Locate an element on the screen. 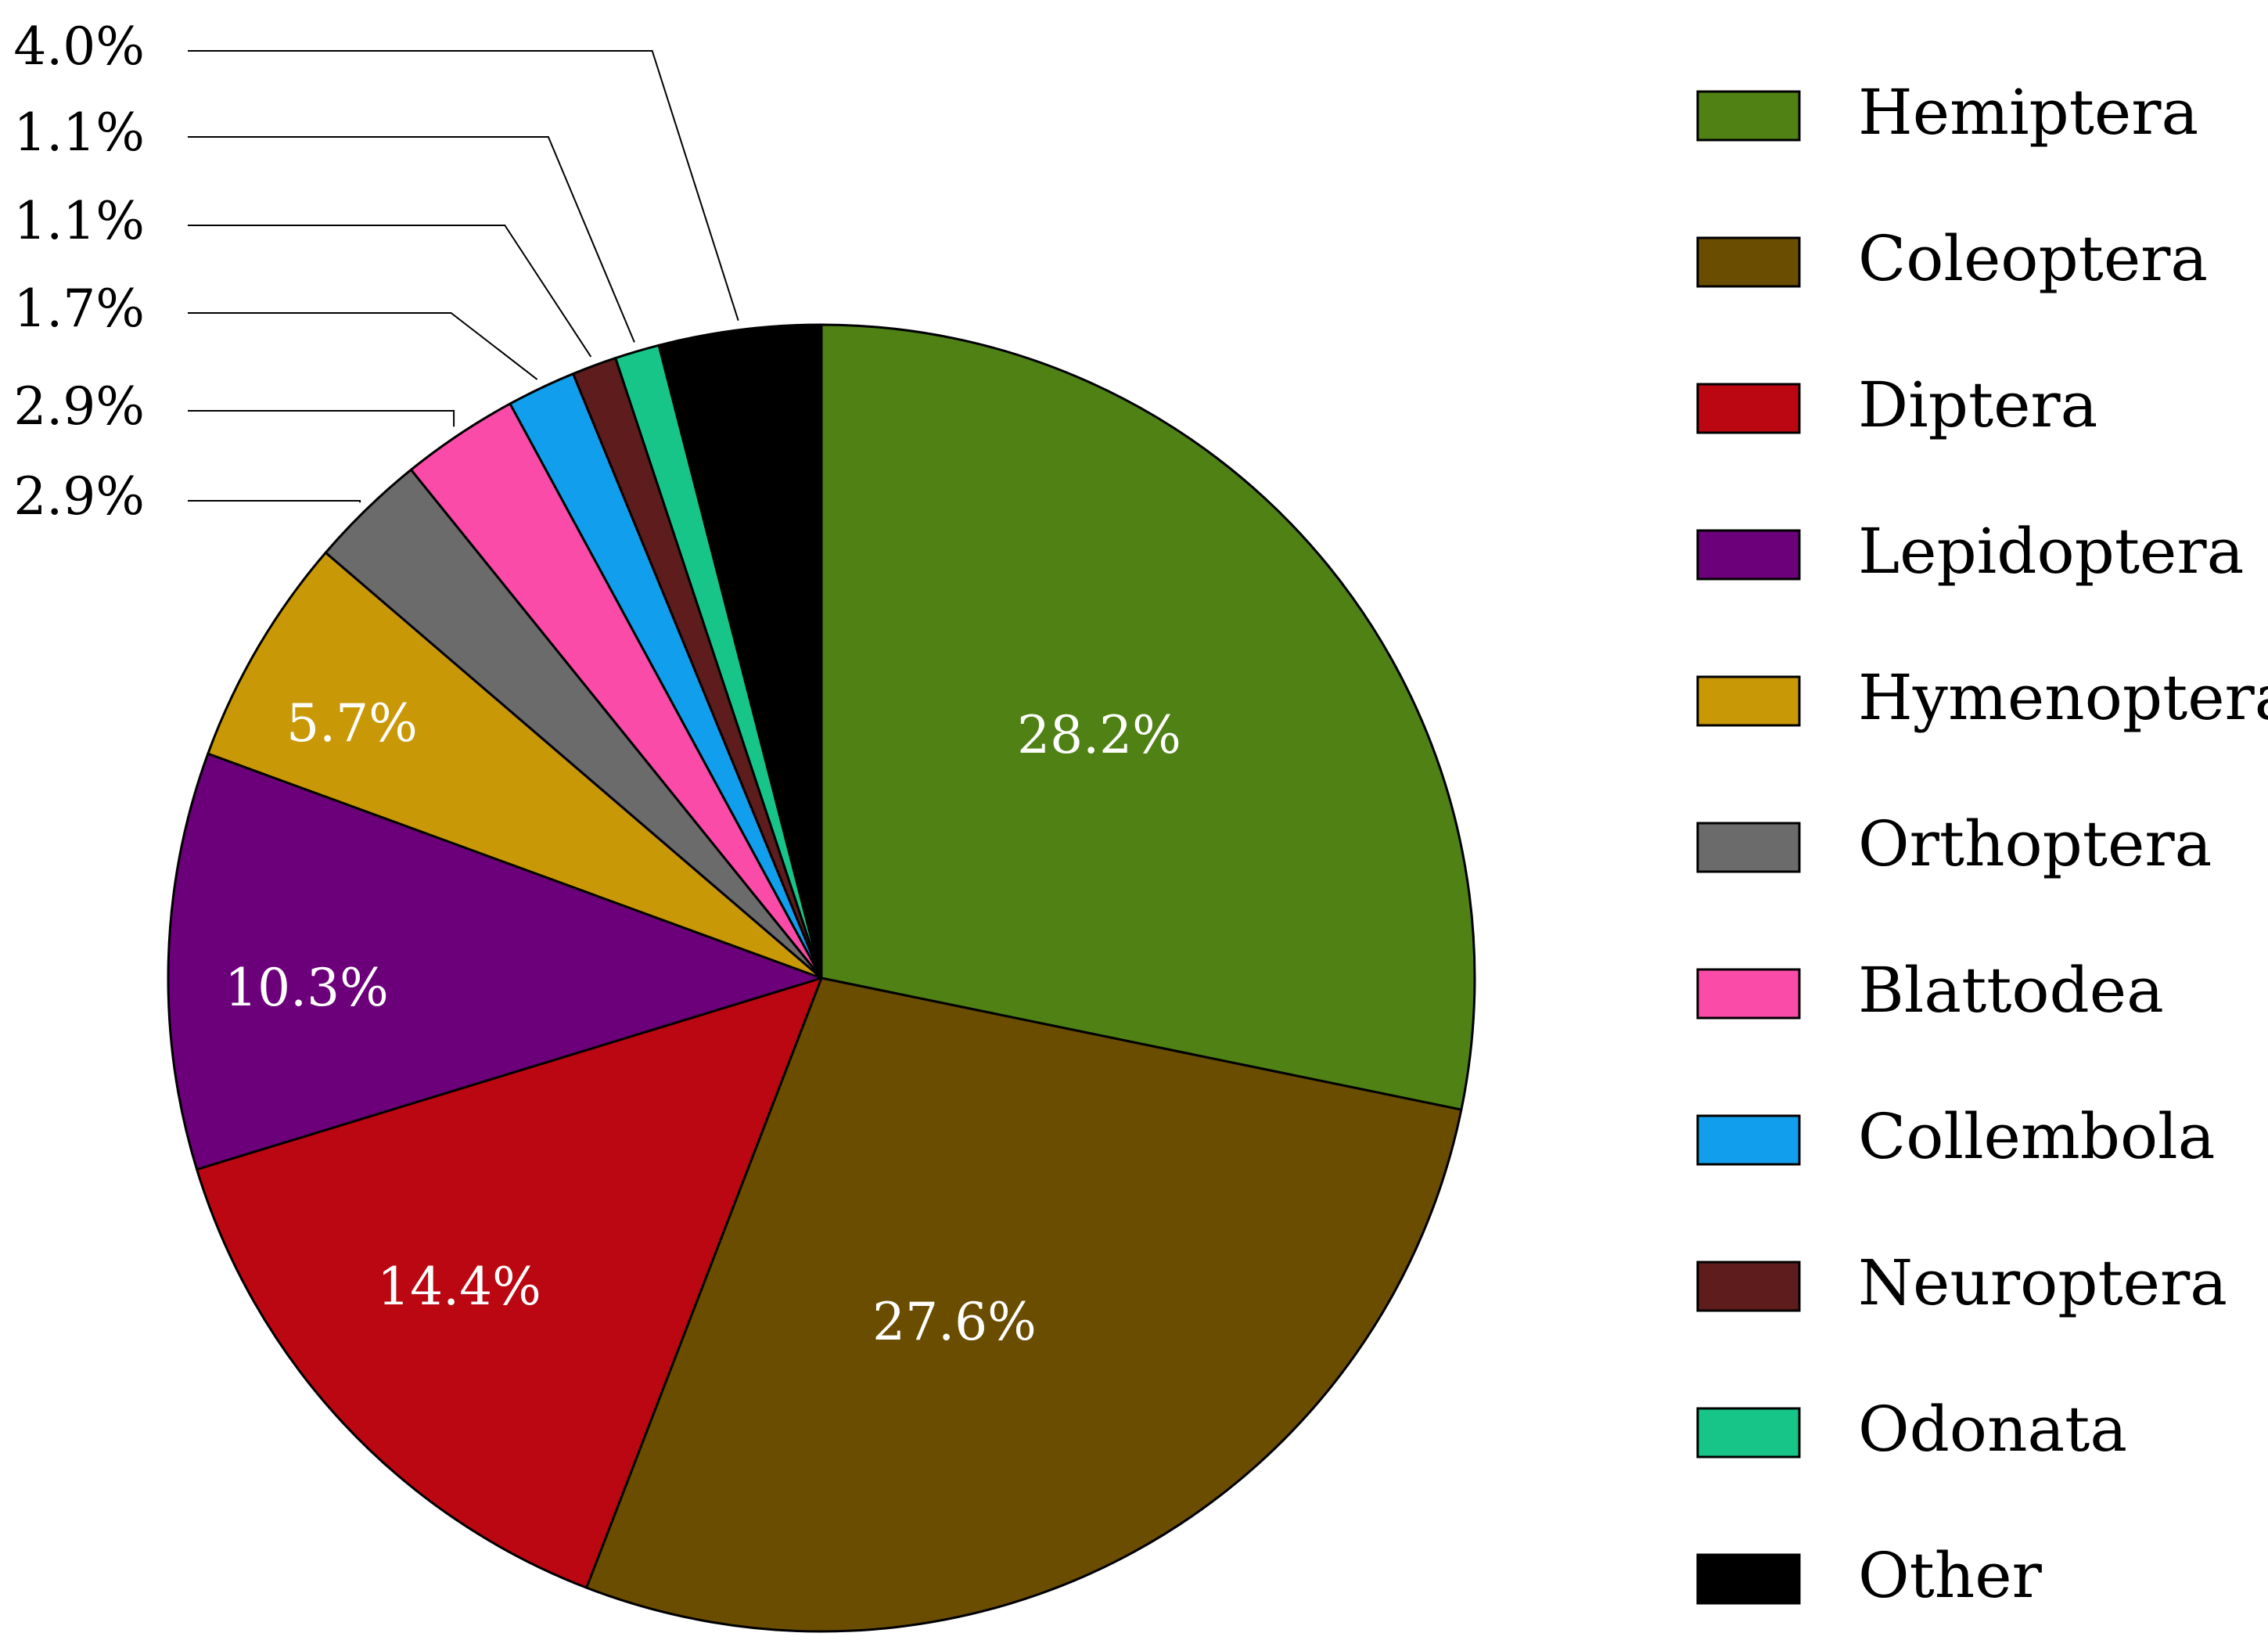  legend-swatch-blattodea is located at coordinates (1748, 994).